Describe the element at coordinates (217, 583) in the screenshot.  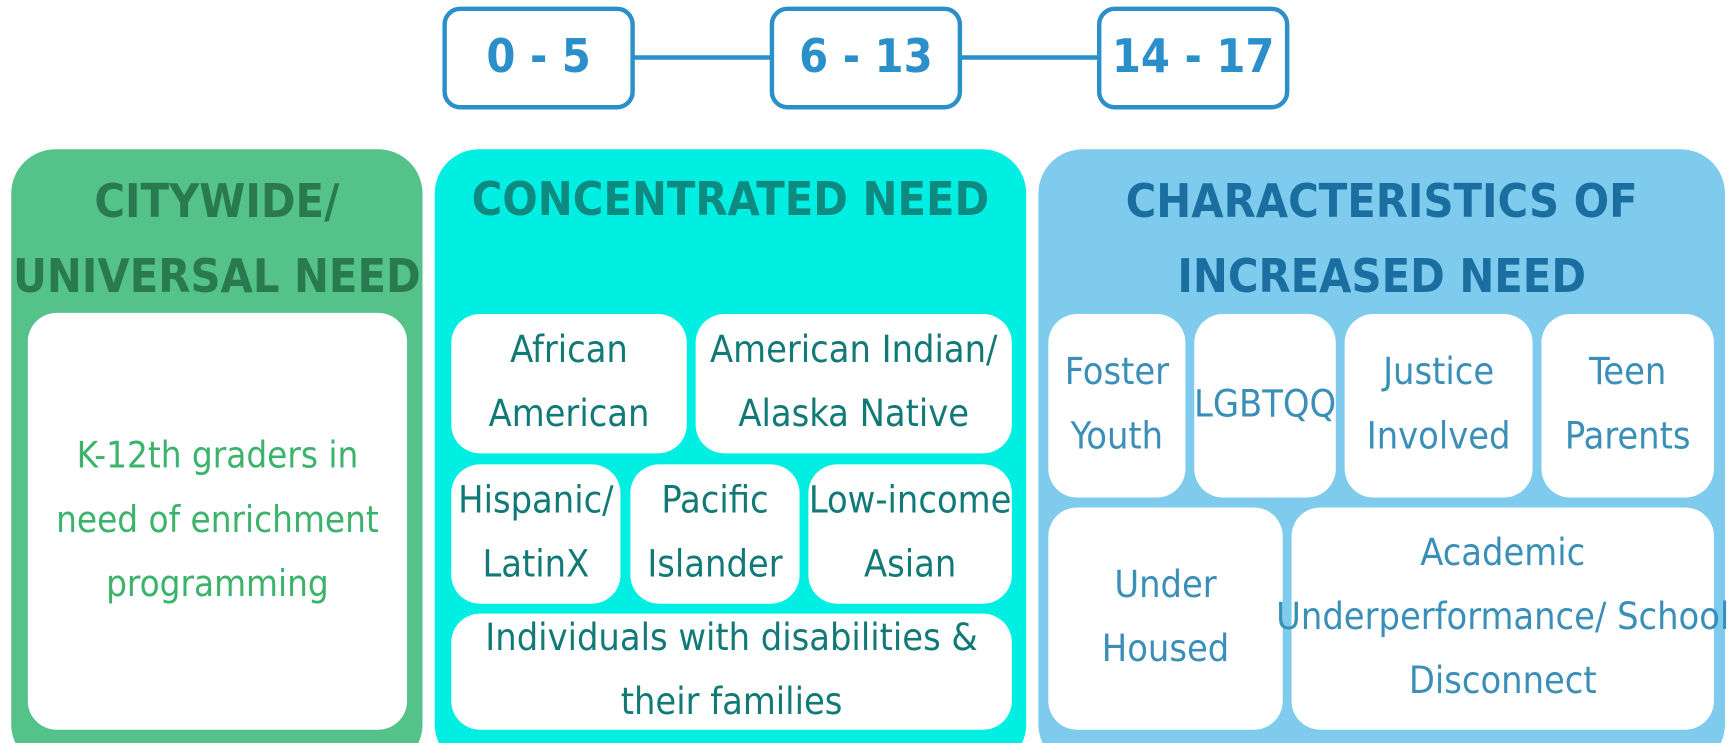
I see `item-label: programming` at that location.